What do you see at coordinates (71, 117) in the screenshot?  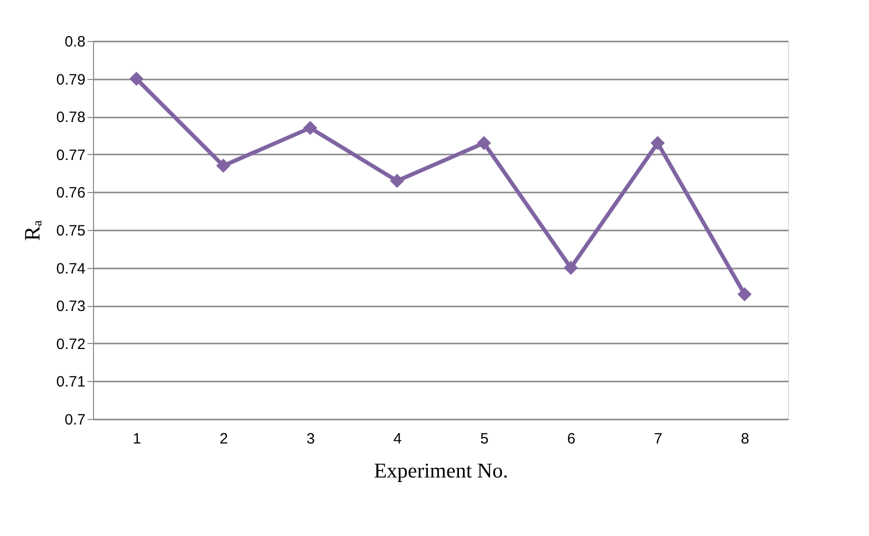 I see `y-tick-label: 0.78` at bounding box center [71, 117].